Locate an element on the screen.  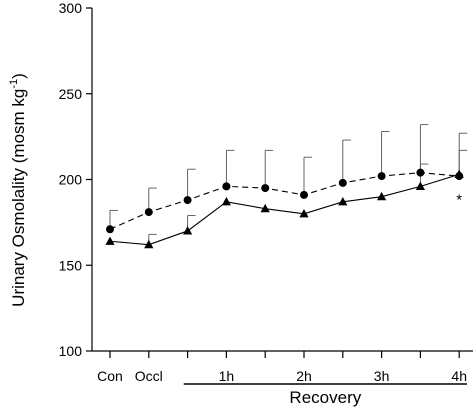
y-axis-label-sup: -1 is located at coordinates (14, 84).